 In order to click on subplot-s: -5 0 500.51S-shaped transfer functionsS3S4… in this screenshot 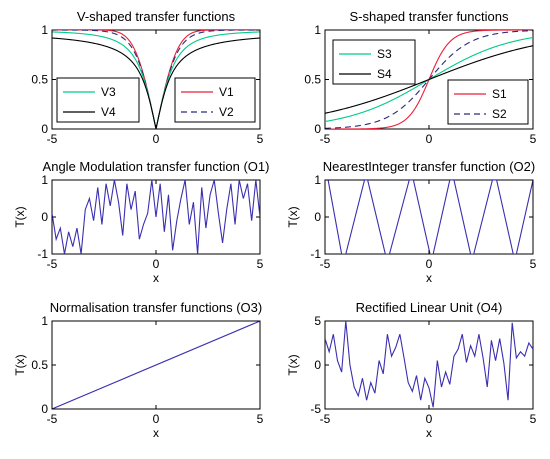, I will do `click(420, 77)`.